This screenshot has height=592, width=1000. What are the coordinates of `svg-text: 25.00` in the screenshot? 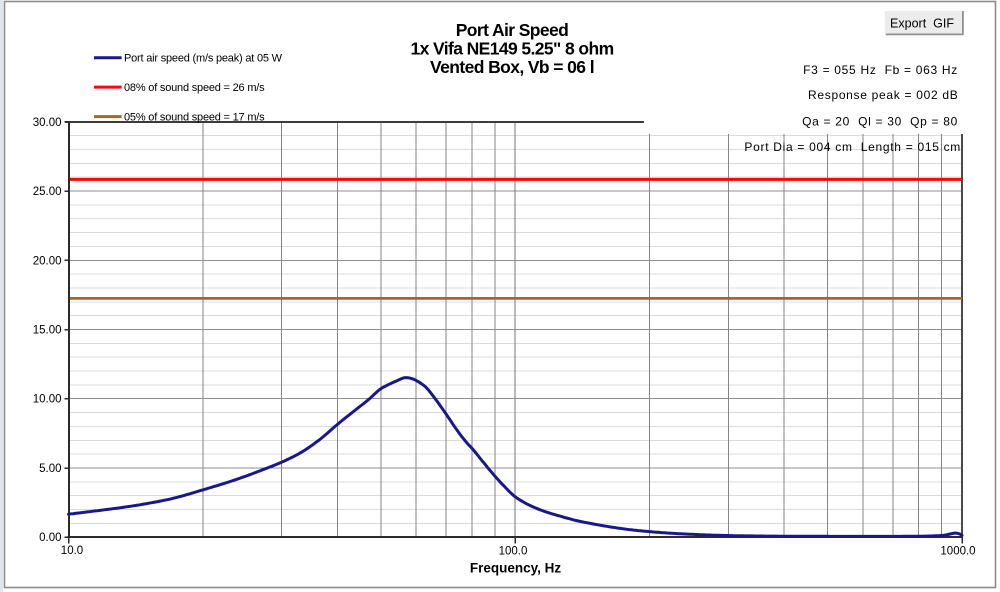 It's located at (47, 192).